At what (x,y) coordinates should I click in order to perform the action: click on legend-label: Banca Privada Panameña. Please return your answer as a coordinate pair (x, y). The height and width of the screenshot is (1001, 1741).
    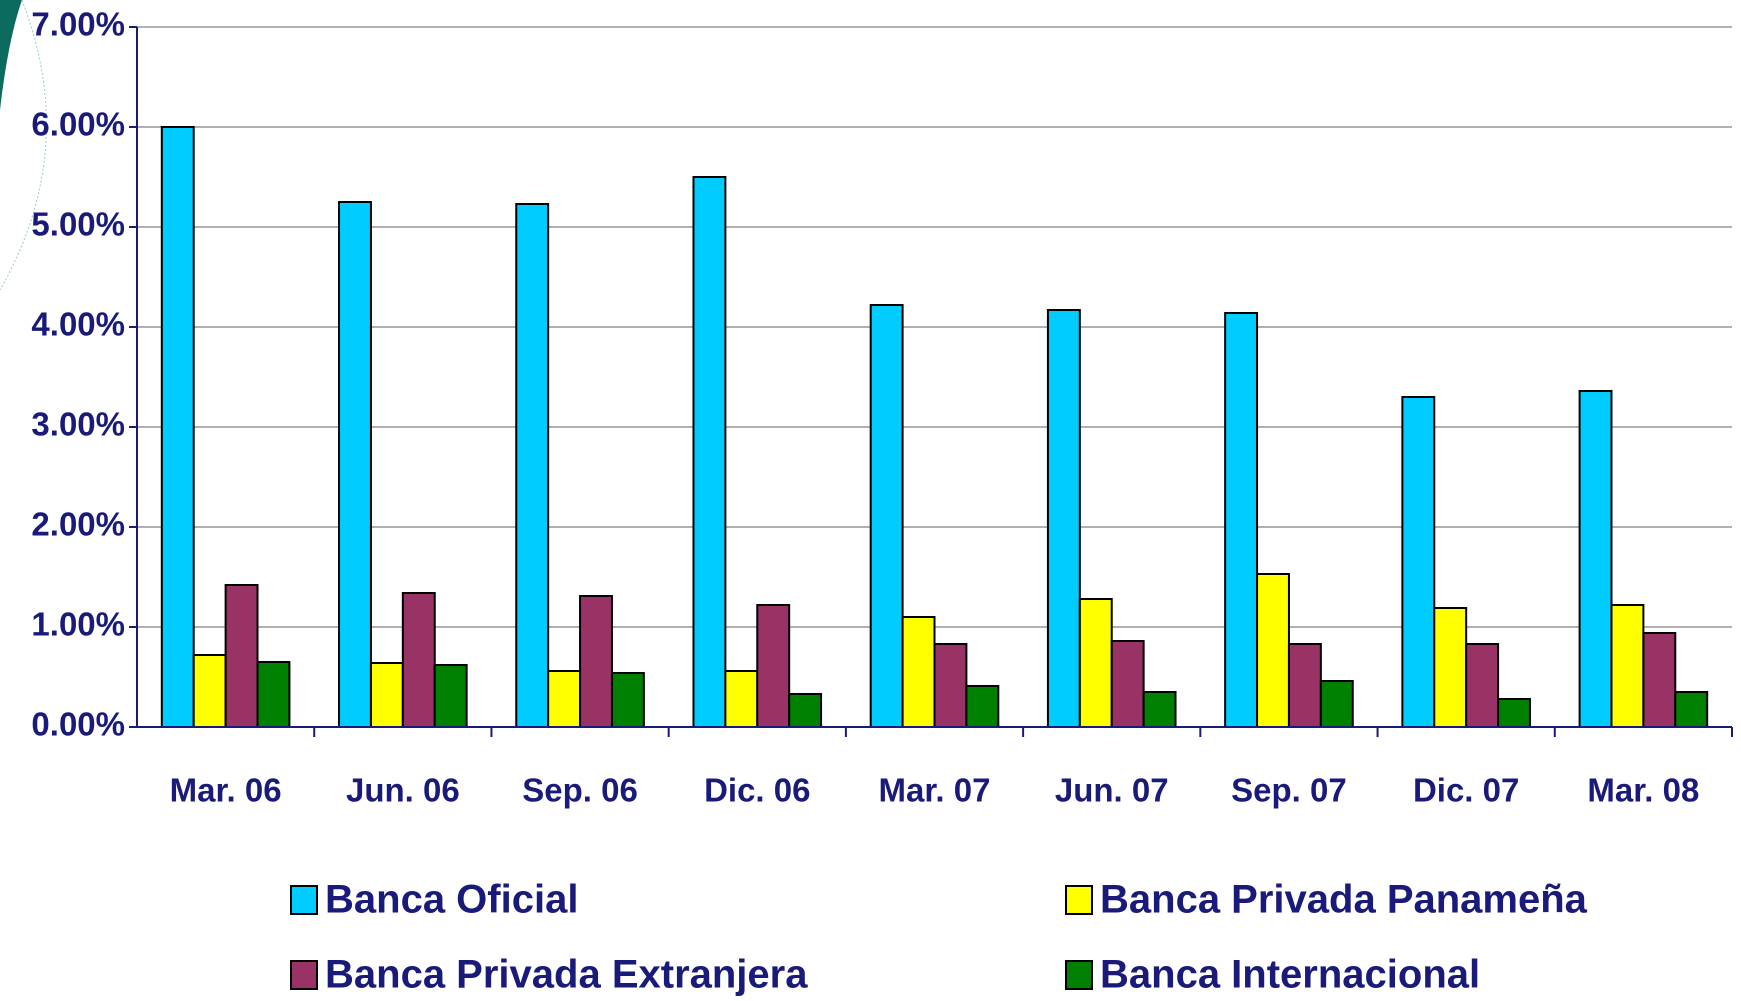
    Looking at the image, I should click on (1344, 900).